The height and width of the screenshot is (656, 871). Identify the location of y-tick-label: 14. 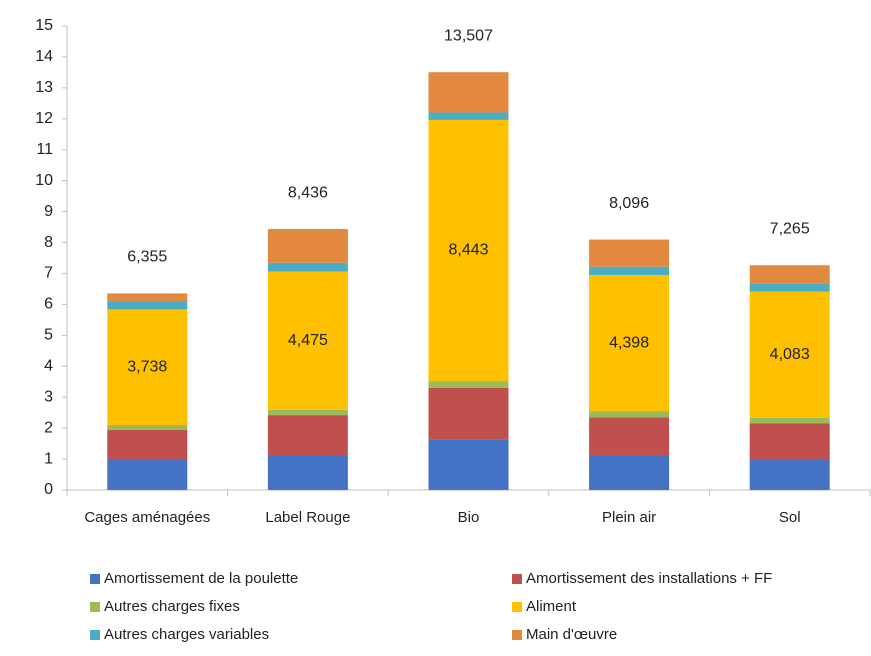
(44, 56).